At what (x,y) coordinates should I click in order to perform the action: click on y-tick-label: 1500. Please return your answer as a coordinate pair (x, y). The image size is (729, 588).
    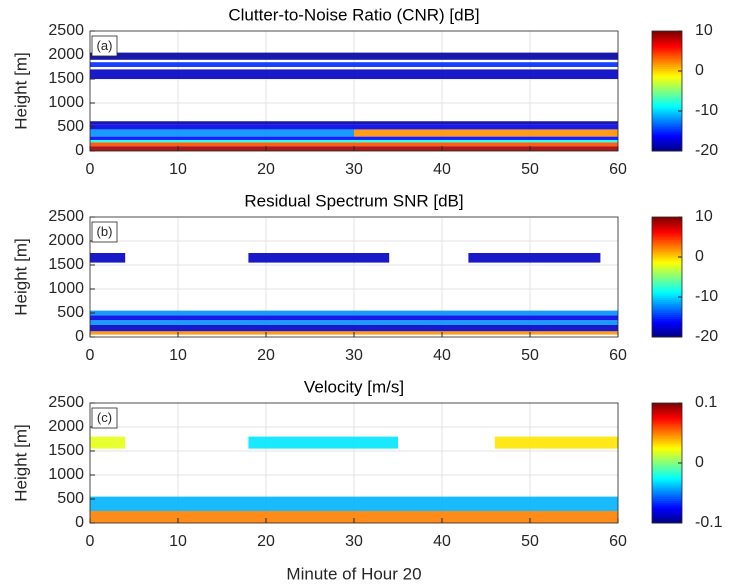
    Looking at the image, I should click on (66, 78).